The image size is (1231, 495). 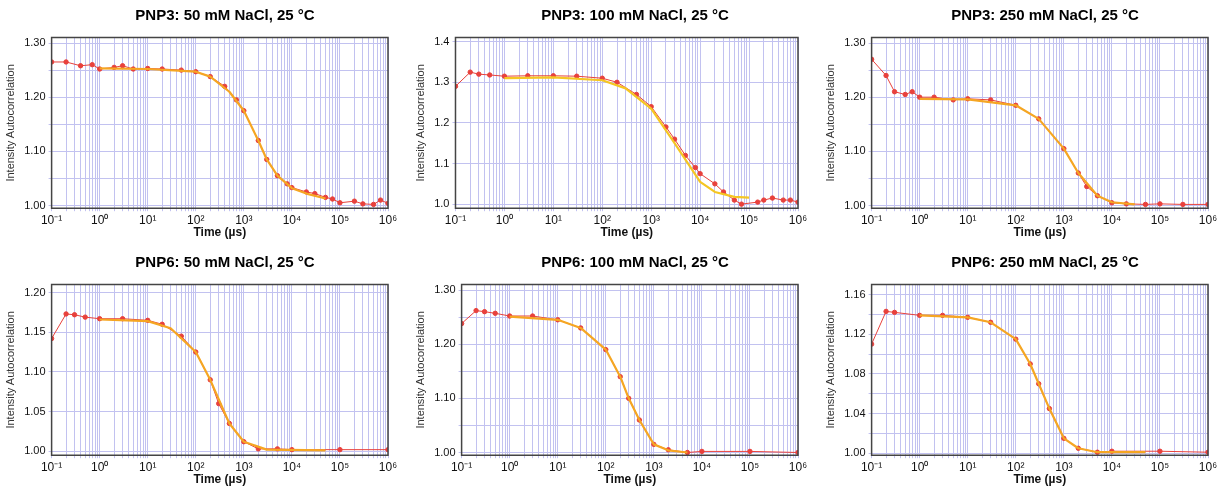 What do you see at coordinates (635, 262) in the screenshot?
I see `chart-title: PNP6: 100 mM NaCl, 25 °C` at bounding box center [635, 262].